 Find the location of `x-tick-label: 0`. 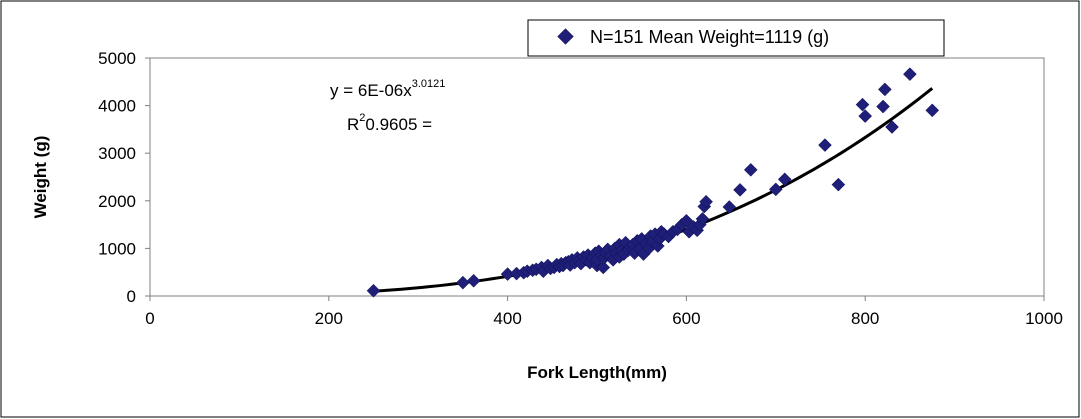

x-tick-label: 0 is located at coordinates (149, 318).